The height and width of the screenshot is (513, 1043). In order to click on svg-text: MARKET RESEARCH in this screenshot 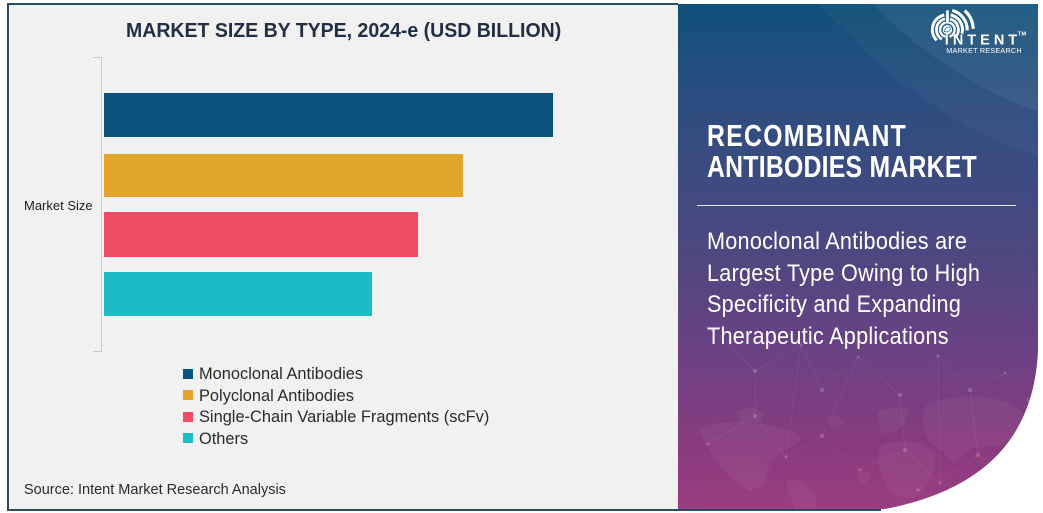, I will do `click(984, 50)`.